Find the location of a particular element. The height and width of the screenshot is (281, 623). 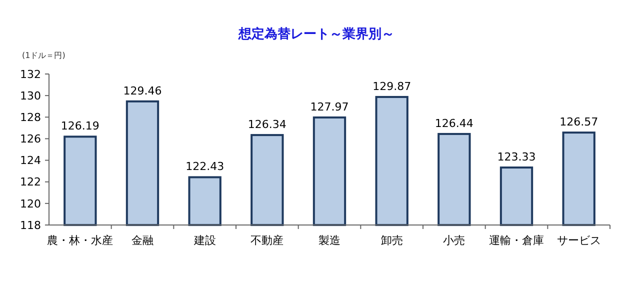

x-tick-label: 運輸・倉庫 is located at coordinates (516, 240).